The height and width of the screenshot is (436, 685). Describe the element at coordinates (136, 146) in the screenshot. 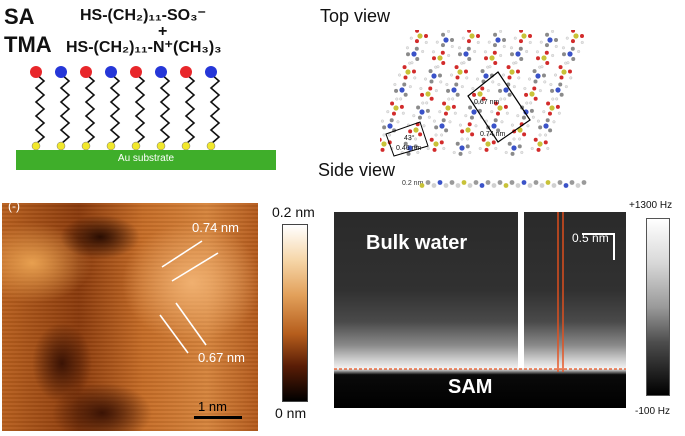

I see `thiol-anchor` at that location.